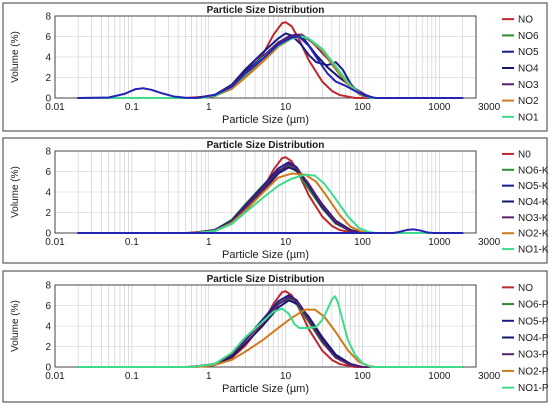 The height and width of the screenshot is (405, 550). What do you see at coordinates (533, 355) in the screenshot?
I see `legend-label: NO3-P` at bounding box center [533, 355].